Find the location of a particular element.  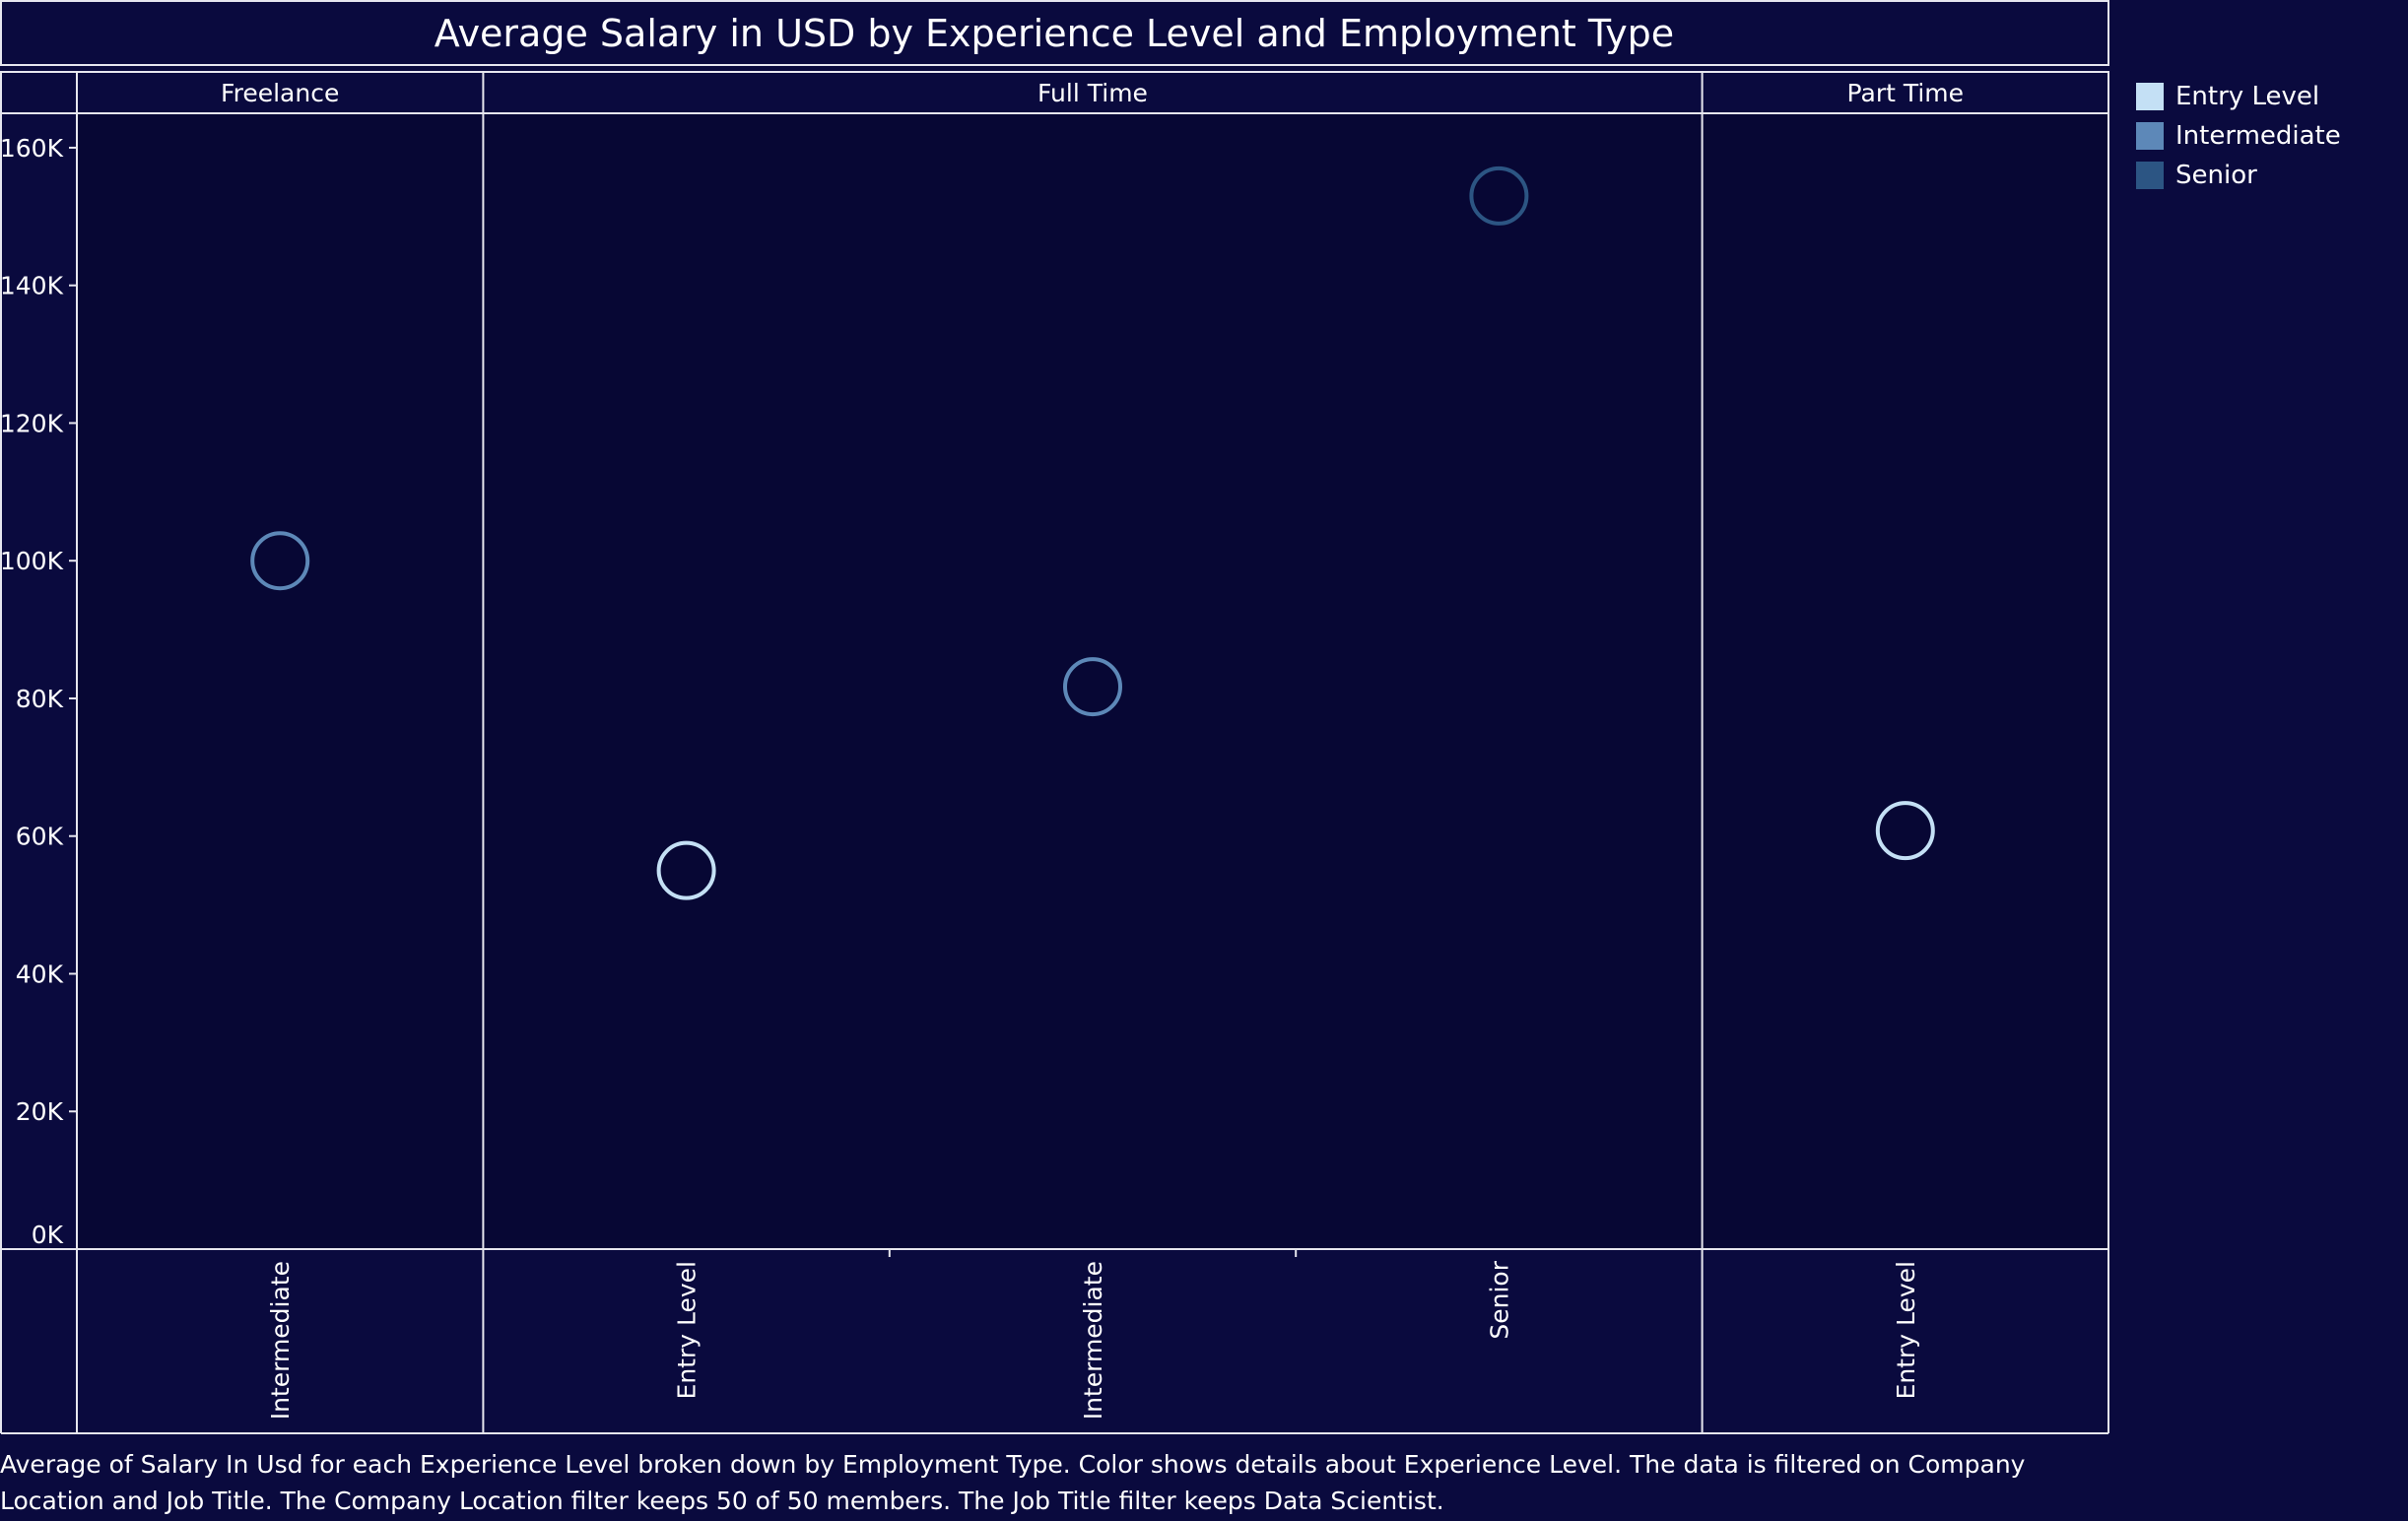

x-tick-label: Senior is located at coordinates (1499, 1299).